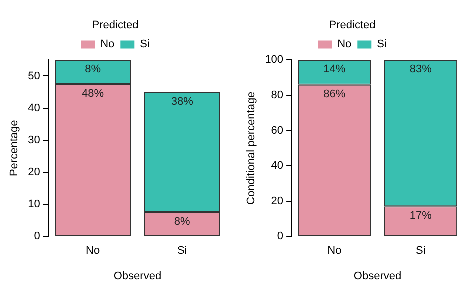 Image resolution: width=474 pixels, height=293 pixels. I want to click on data-label: 48%, so click(93, 94).